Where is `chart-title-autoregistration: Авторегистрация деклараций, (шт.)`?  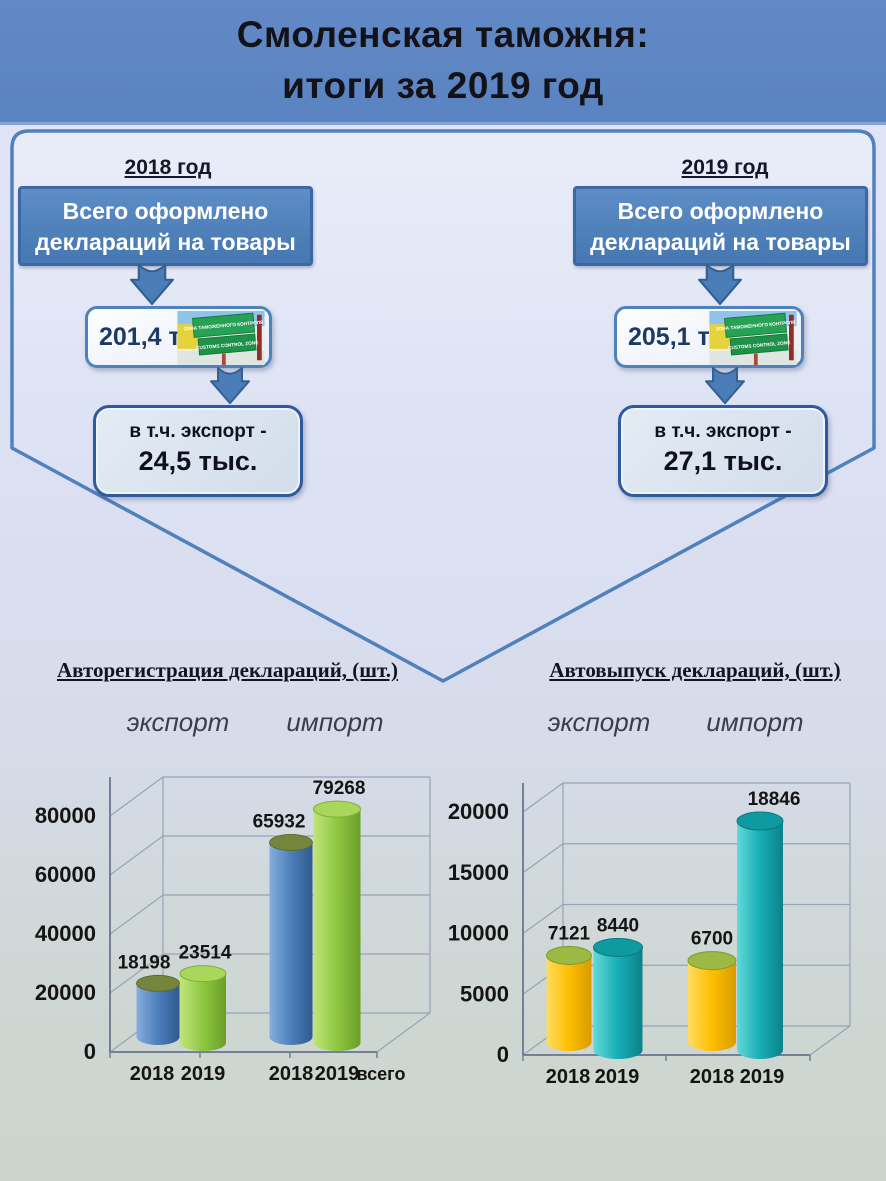 chart-title-autoregistration: Авторегистрация деклараций, (шт.) is located at coordinates (227, 670).